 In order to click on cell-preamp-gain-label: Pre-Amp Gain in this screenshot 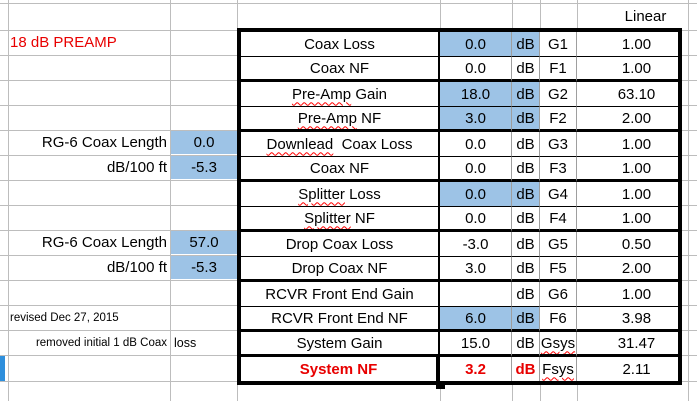, I will do `click(340, 94)`.